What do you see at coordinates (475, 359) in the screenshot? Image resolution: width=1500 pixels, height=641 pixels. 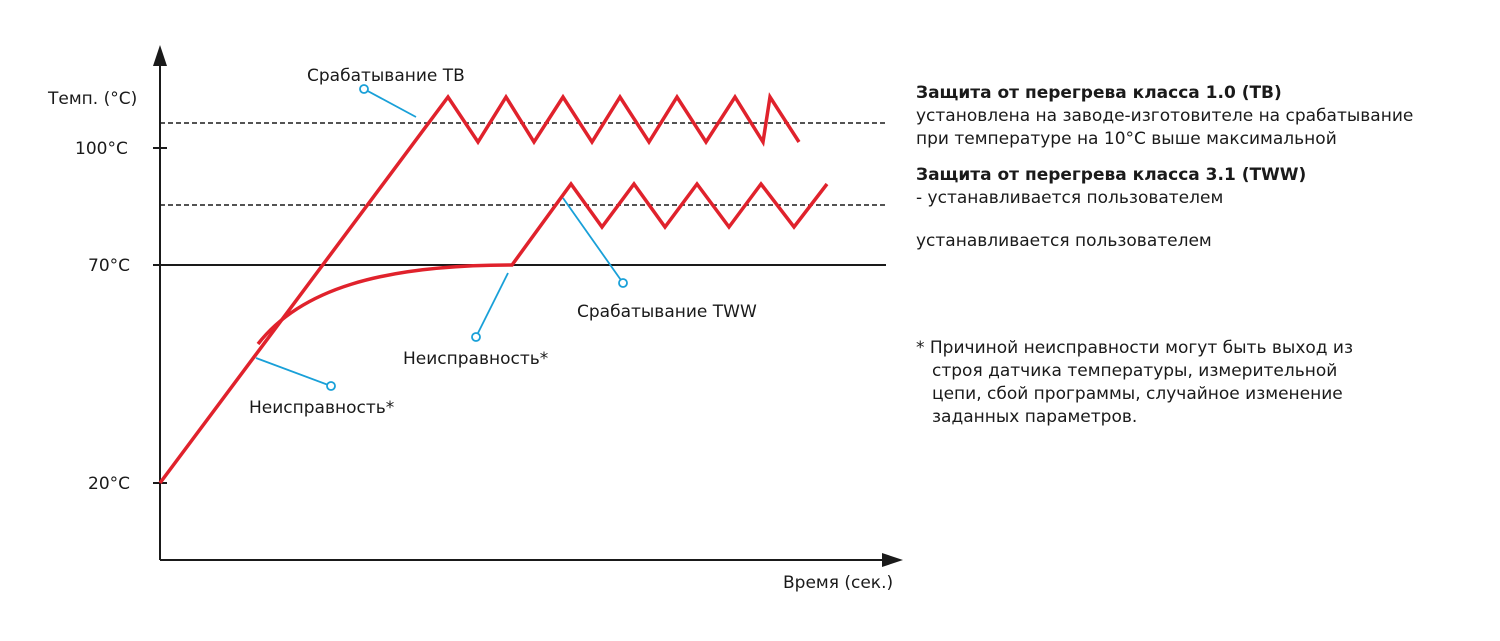 I see `callout-fault-upper: Неисправность*` at bounding box center [475, 359].